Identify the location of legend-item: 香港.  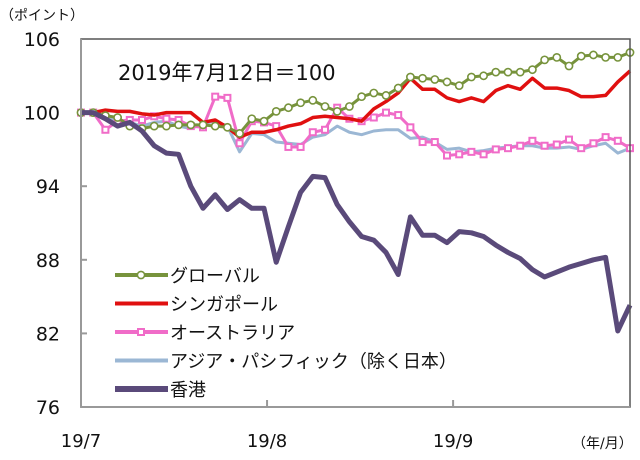
(160, 390).